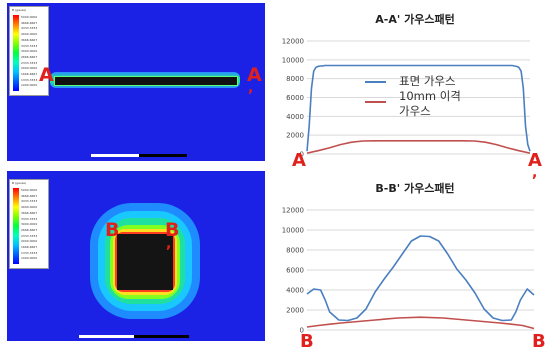 The width and height of the screenshot is (546, 350). What do you see at coordinates (415, 111) in the screenshot?
I see `legend-item-offset-cont: 가우스` at bounding box center [415, 111].